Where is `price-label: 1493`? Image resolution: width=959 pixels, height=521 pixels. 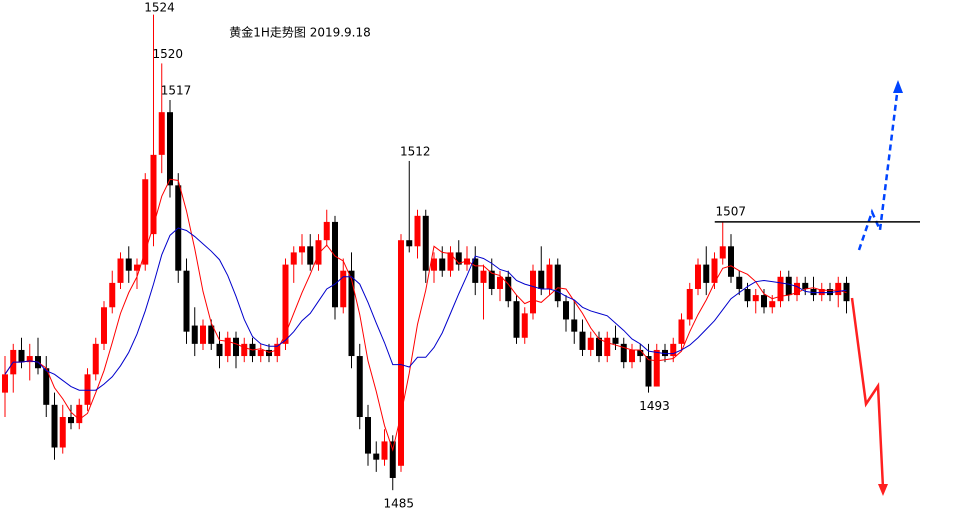 price-label: 1493 is located at coordinates (654, 406).